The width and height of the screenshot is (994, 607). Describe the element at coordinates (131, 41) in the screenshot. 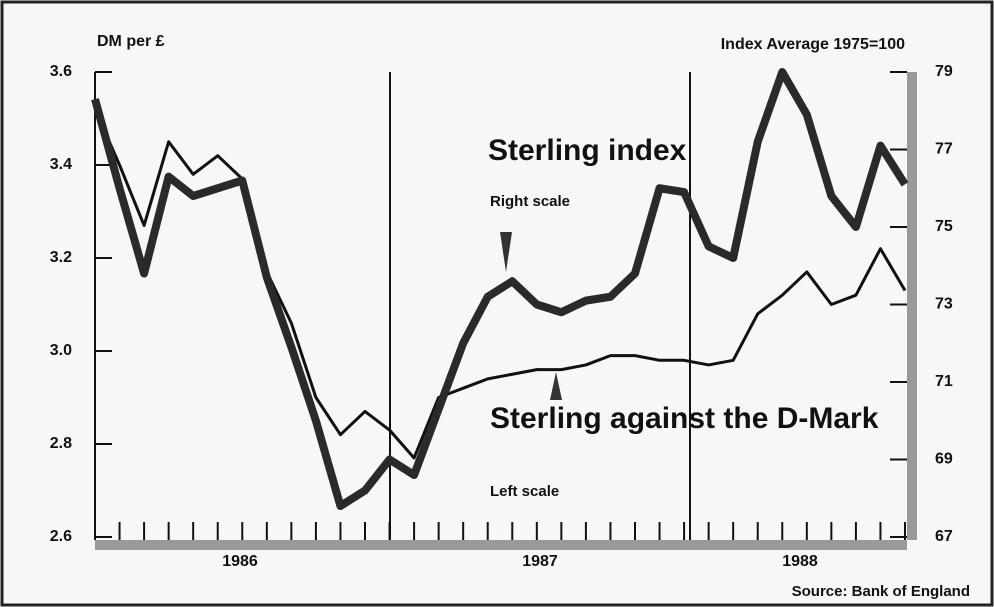

I see `y-axis-label: DM per £` at that location.